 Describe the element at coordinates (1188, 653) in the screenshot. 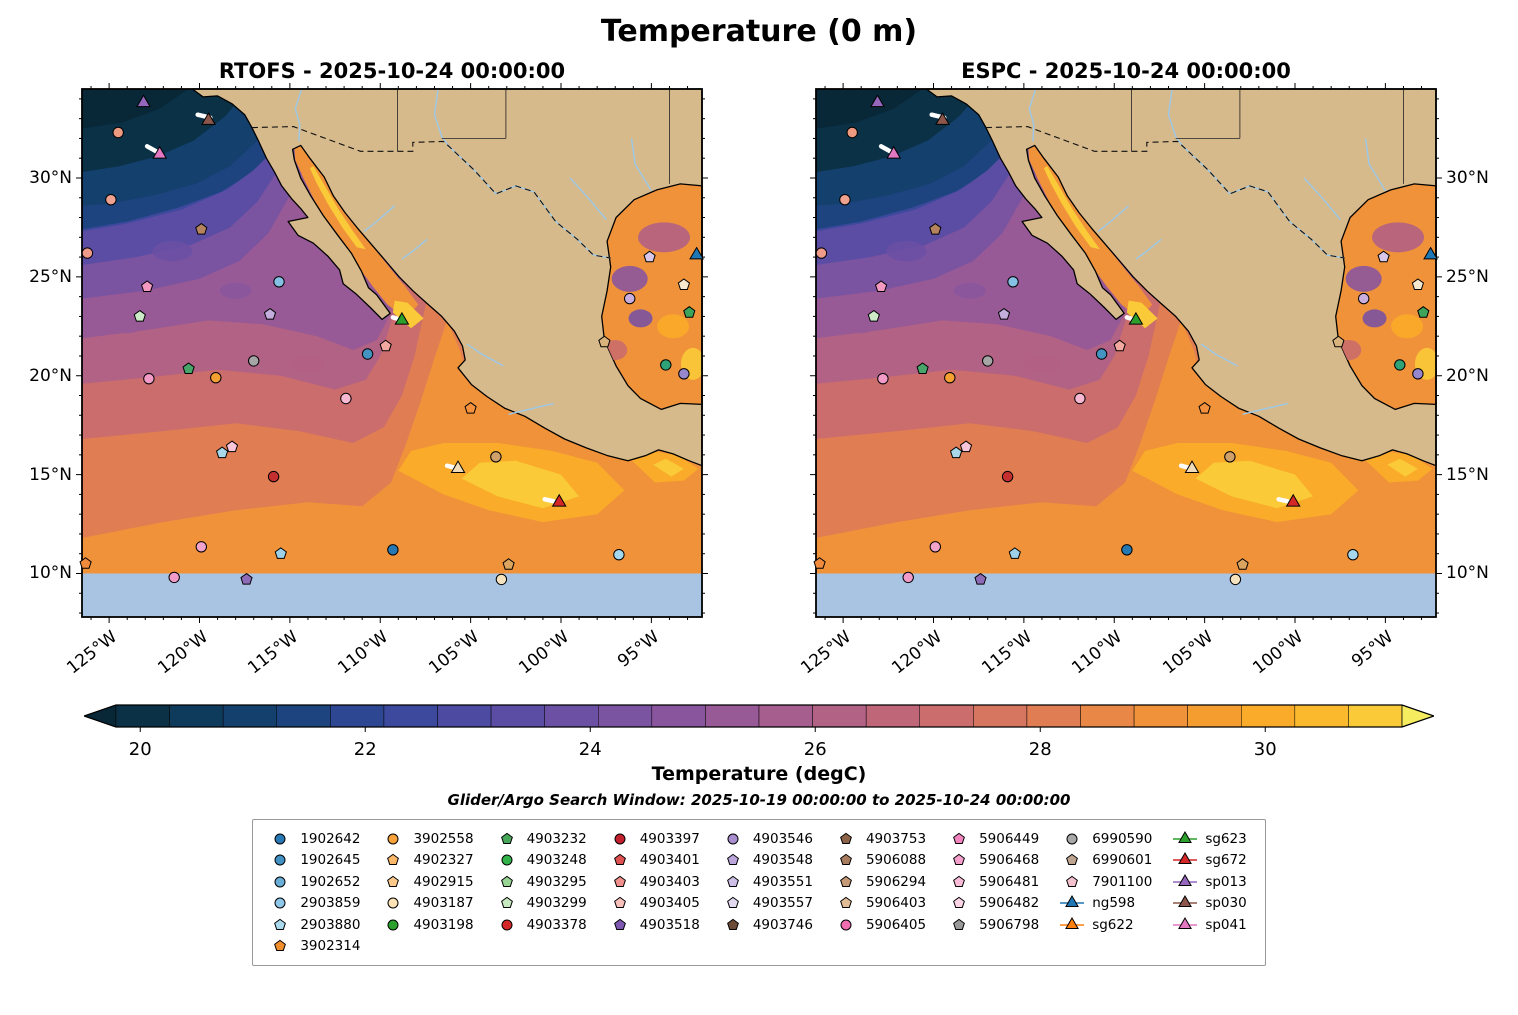

I see `lon-tick-label: 105°W` at that location.